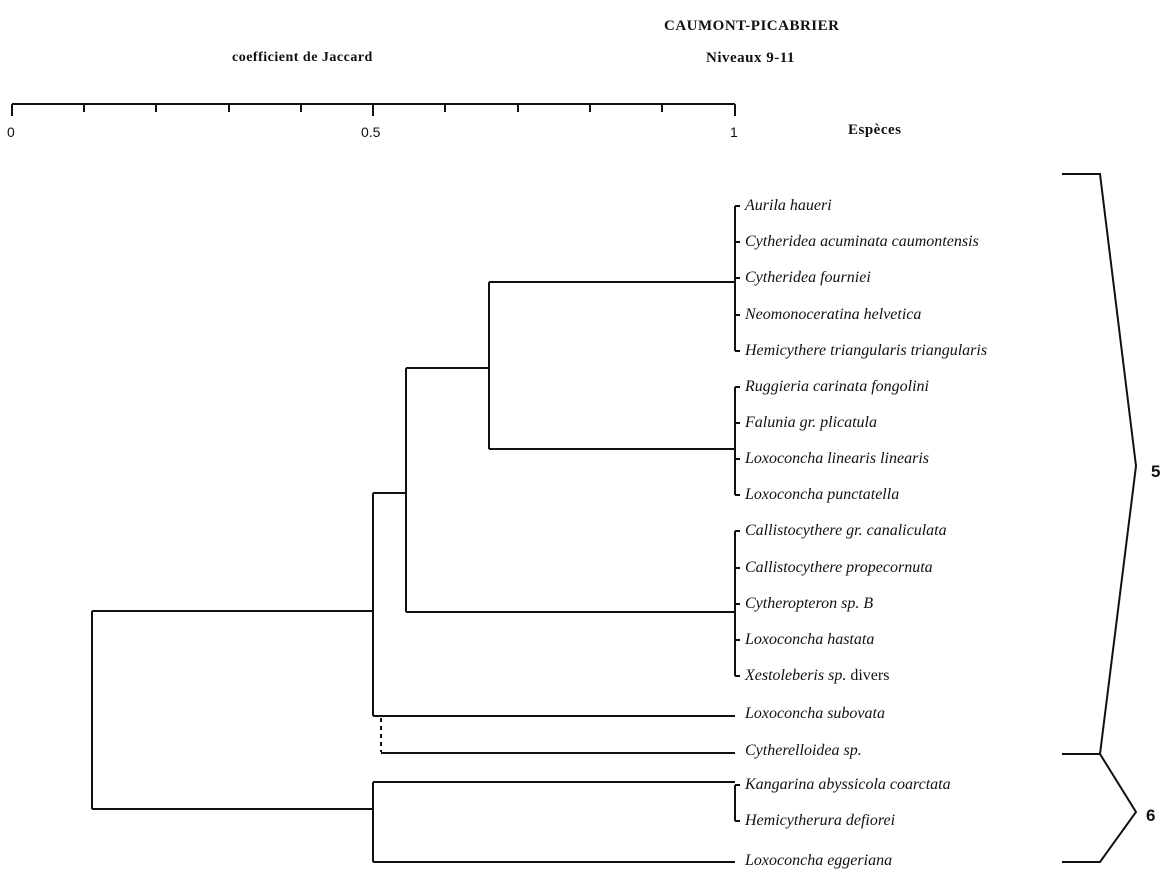  What do you see at coordinates (1156, 471) in the screenshot?
I see `group-label-5: 5` at bounding box center [1156, 471].